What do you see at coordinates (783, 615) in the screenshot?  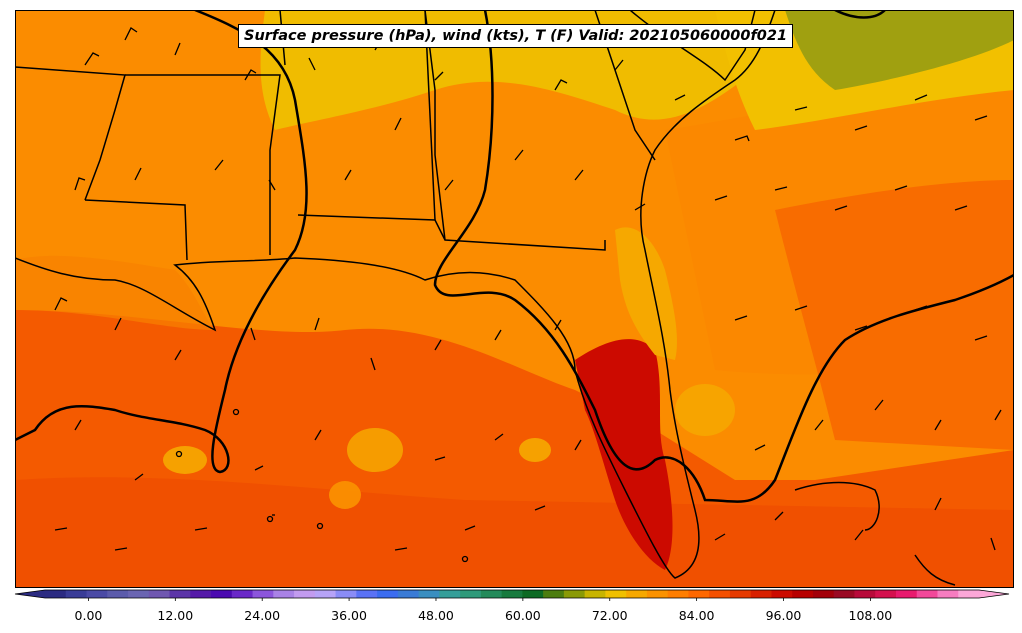 I see `colorbar-tick-label: 96.00` at bounding box center [783, 615].